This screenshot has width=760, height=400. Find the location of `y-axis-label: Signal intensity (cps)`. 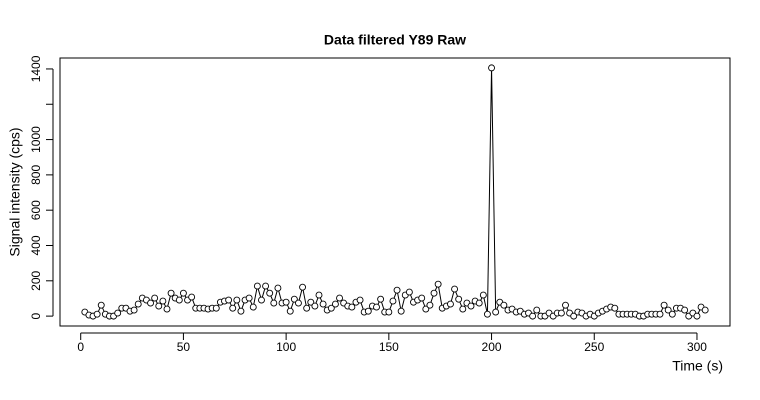

y-axis-label: Signal intensity (cps) is located at coordinates (15, 191).